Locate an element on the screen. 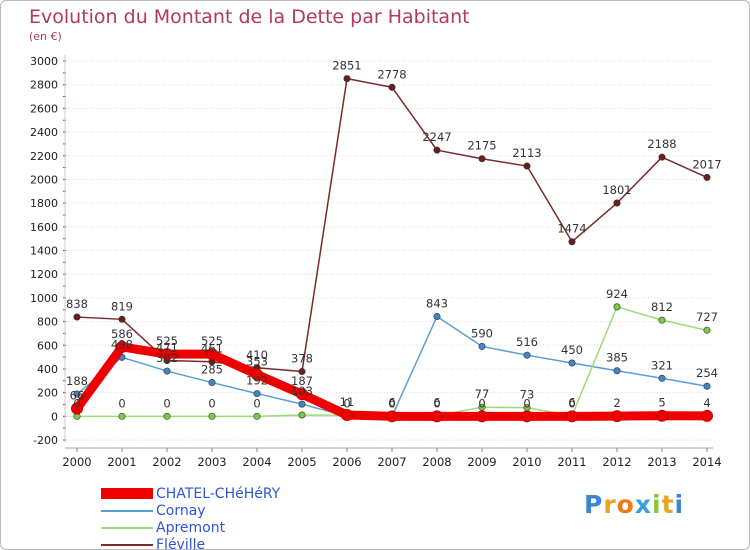  y-tick-label: 2400 is located at coordinates (44, 132).